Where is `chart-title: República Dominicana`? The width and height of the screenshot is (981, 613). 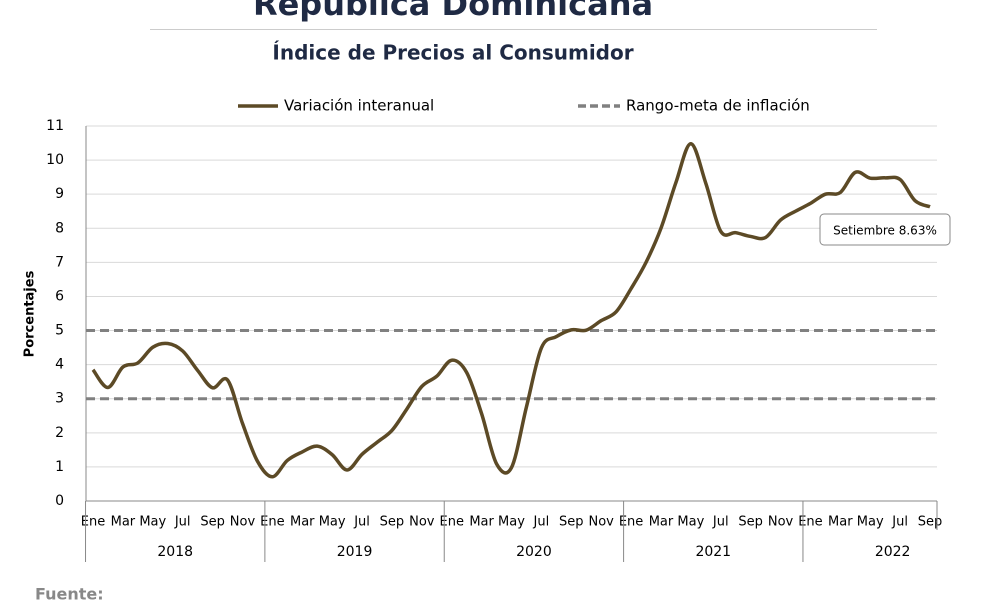
chart-title: República Dominicana is located at coordinates (453, 11).